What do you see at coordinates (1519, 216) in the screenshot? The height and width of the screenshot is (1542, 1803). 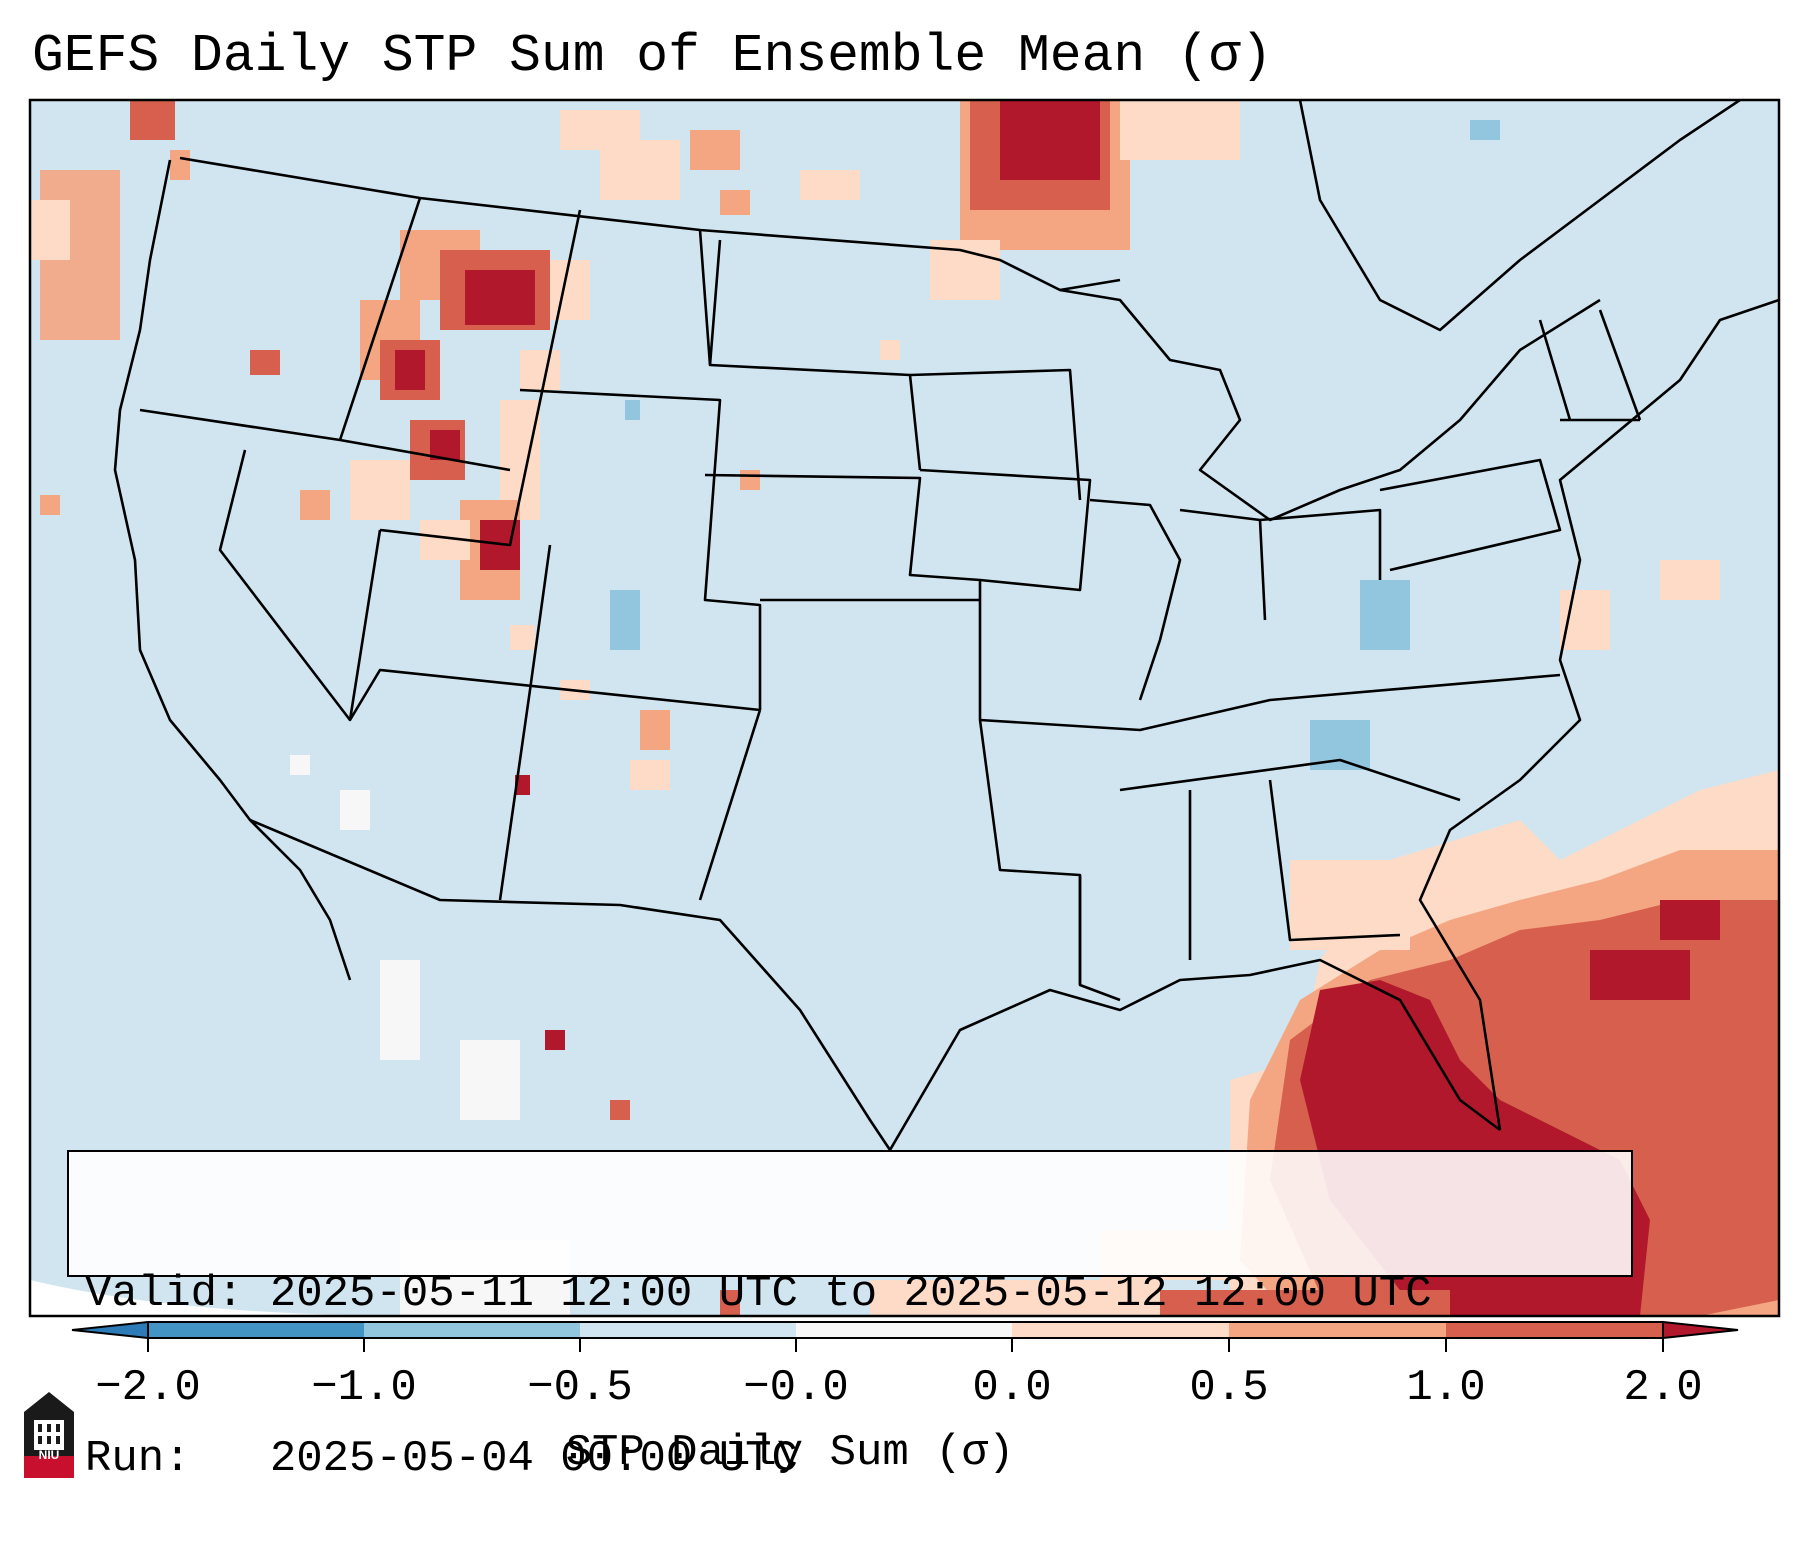 I see `canada-outline` at bounding box center [1519, 216].